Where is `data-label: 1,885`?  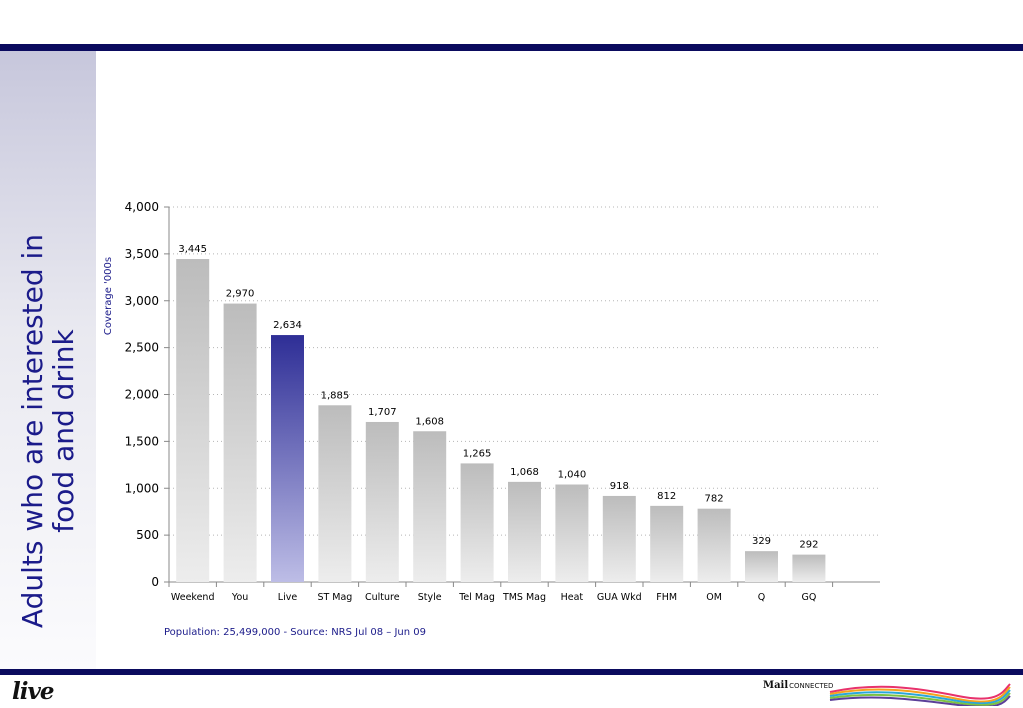 data-label: 1,885 is located at coordinates (335, 395).